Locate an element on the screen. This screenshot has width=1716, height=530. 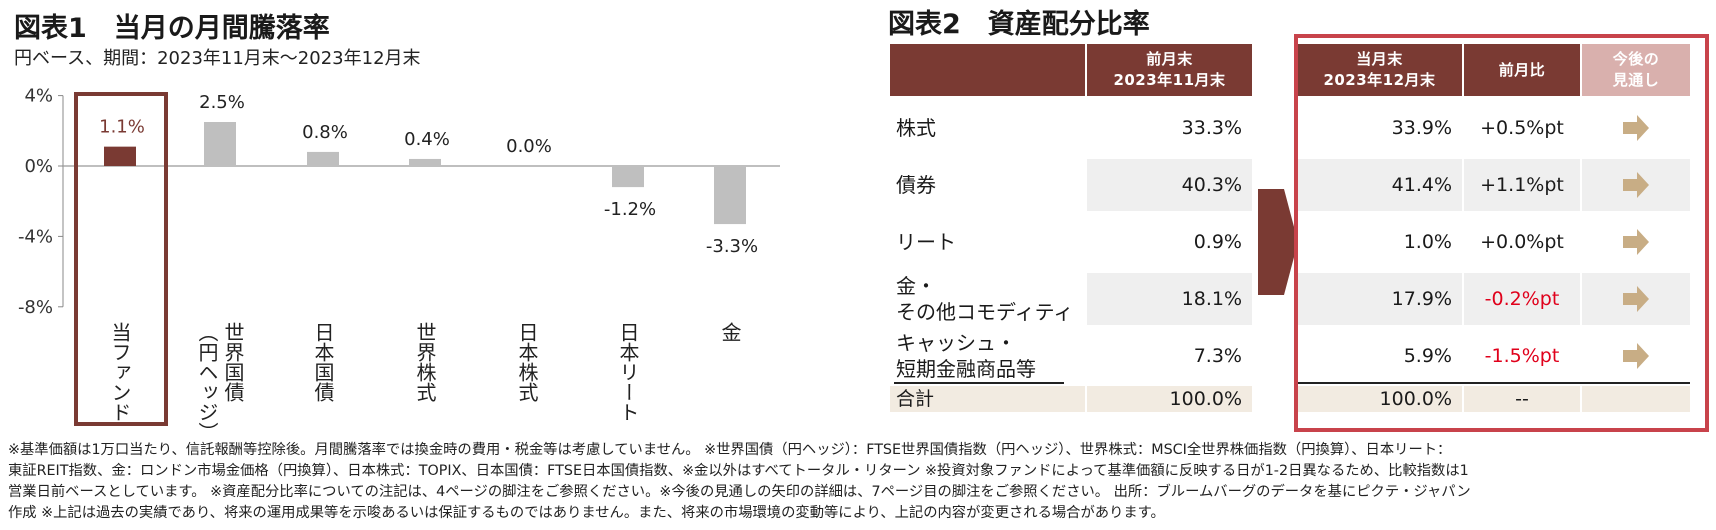
row-change-value: -0.2%pt is located at coordinates (1522, 299).